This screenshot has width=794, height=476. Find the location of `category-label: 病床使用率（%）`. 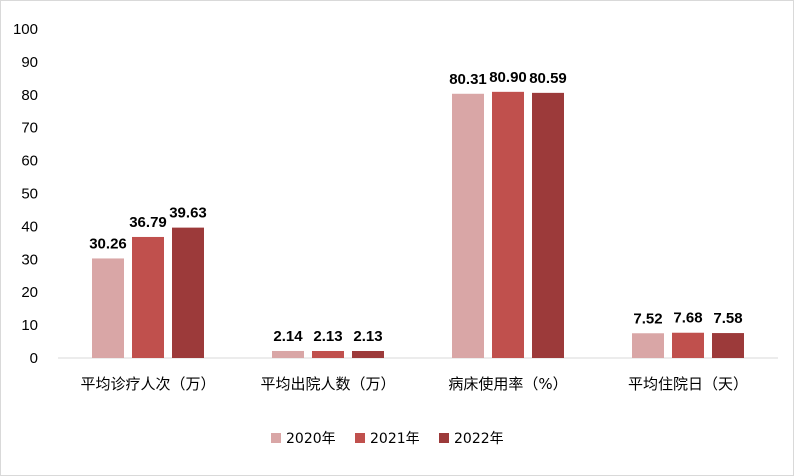

category-label: 病床使用率（%） is located at coordinates (507, 384).